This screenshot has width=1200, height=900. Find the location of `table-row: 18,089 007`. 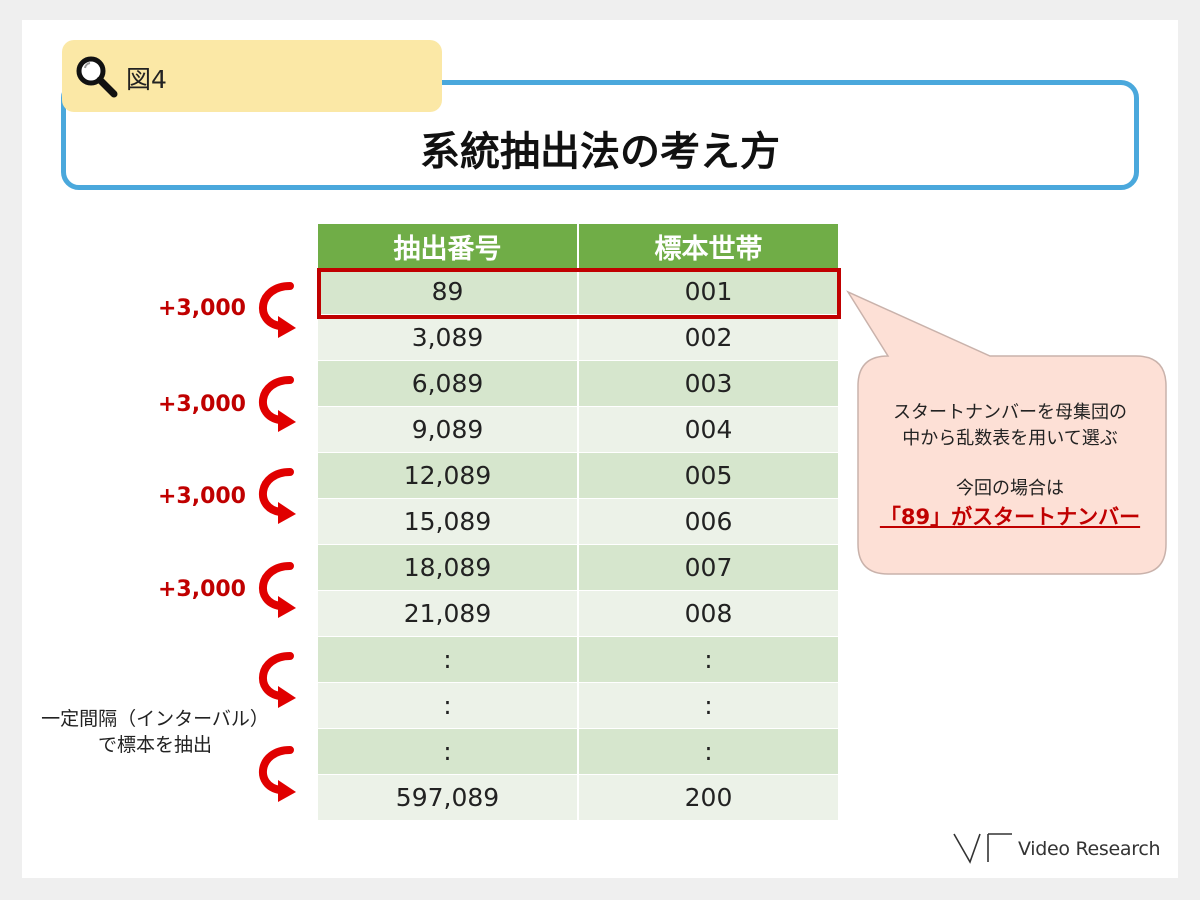

table-row: 18,089 007 is located at coordinates (578, 567).